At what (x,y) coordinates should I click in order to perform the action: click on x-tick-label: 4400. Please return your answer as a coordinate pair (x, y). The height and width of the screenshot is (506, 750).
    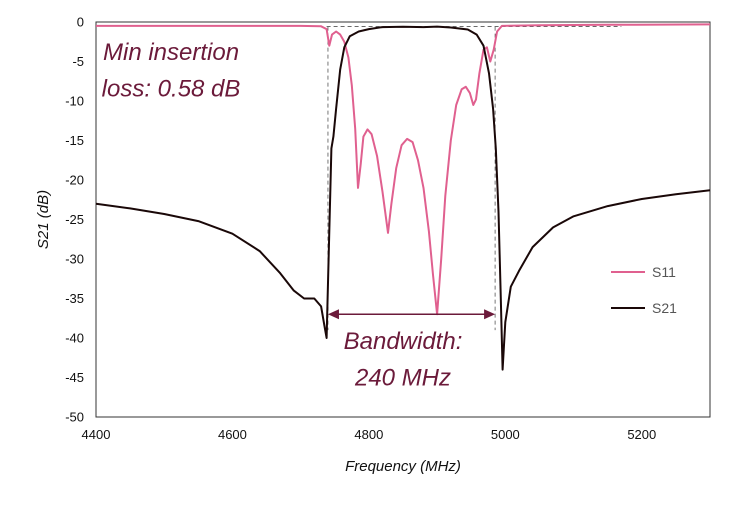
    Looking at the image, I should click on (96, 434).